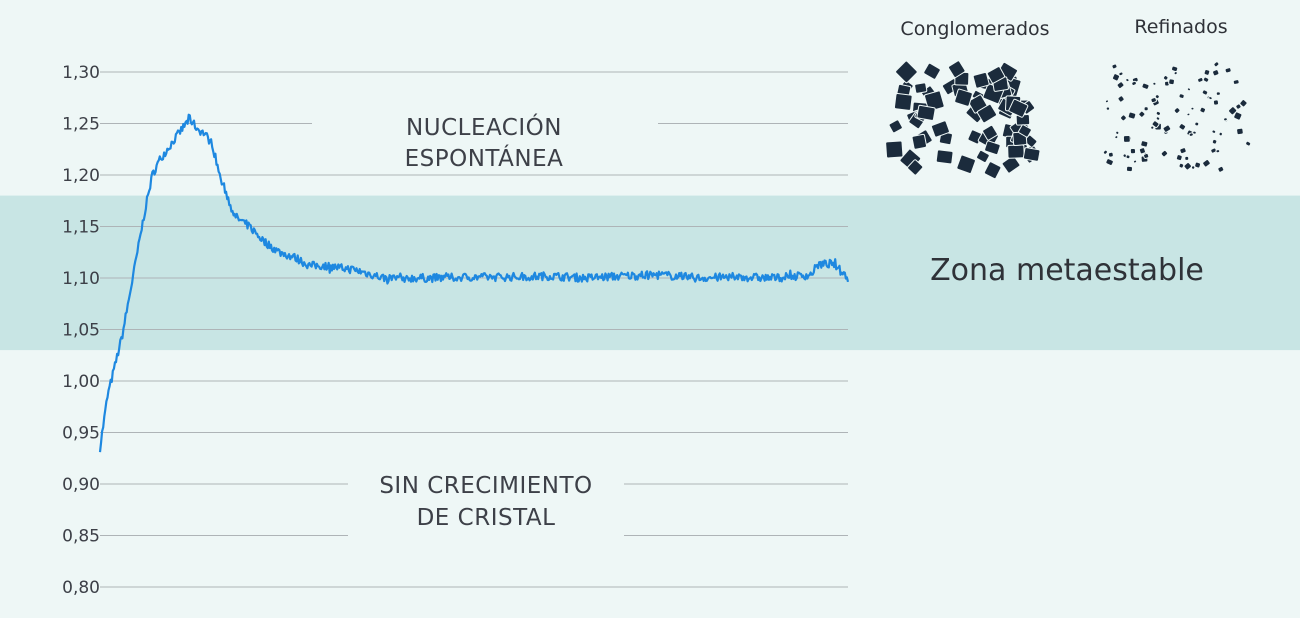  I want to click on legend-label-conglomerados: Conglomerados, so click(974, 29).